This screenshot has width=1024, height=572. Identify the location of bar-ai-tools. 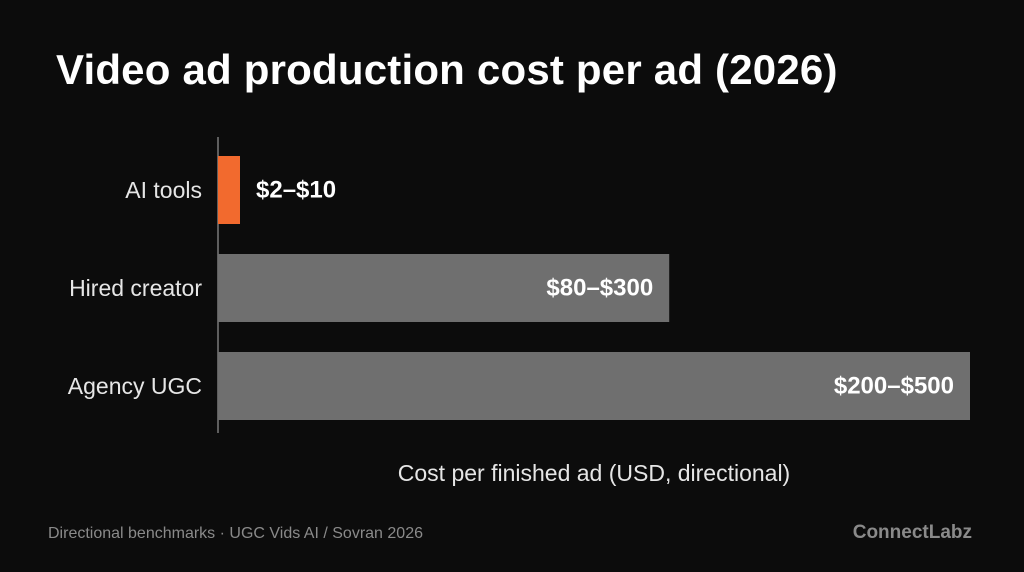
(229, 190).